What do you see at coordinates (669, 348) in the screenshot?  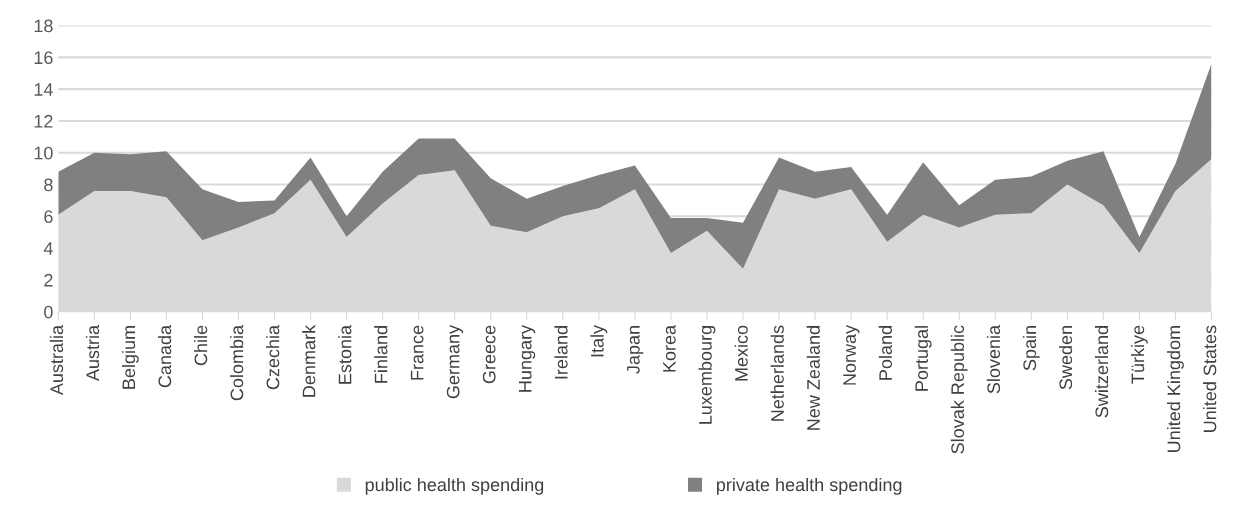 I see `x-tick-label: Korea` at bounding box center [669, 348].